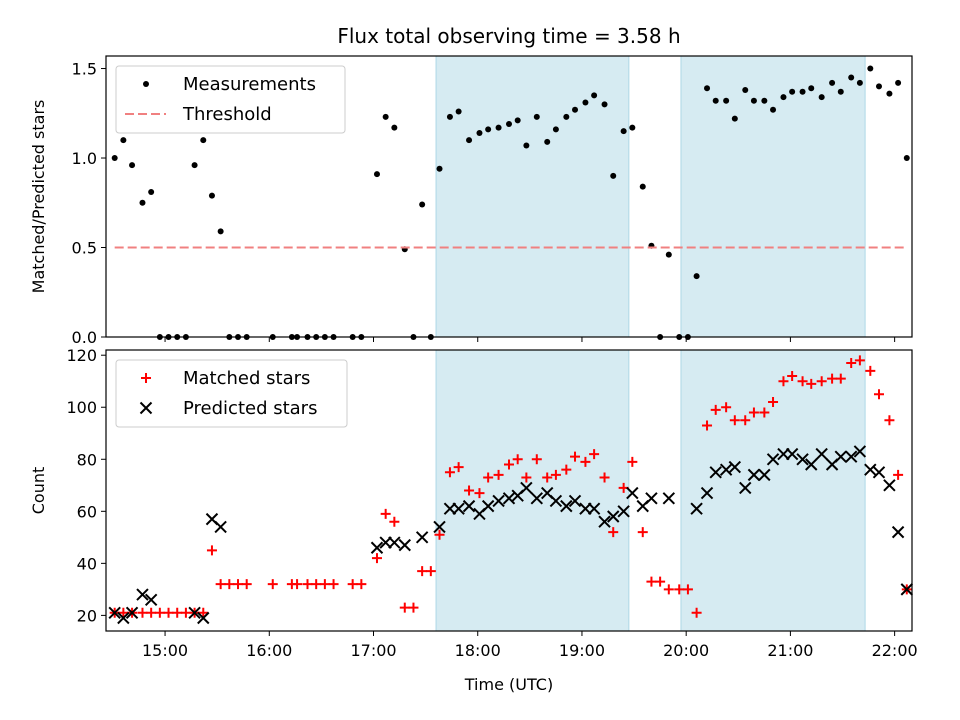  I want to click on x-tick-label: 21:00, so click(790, 650).